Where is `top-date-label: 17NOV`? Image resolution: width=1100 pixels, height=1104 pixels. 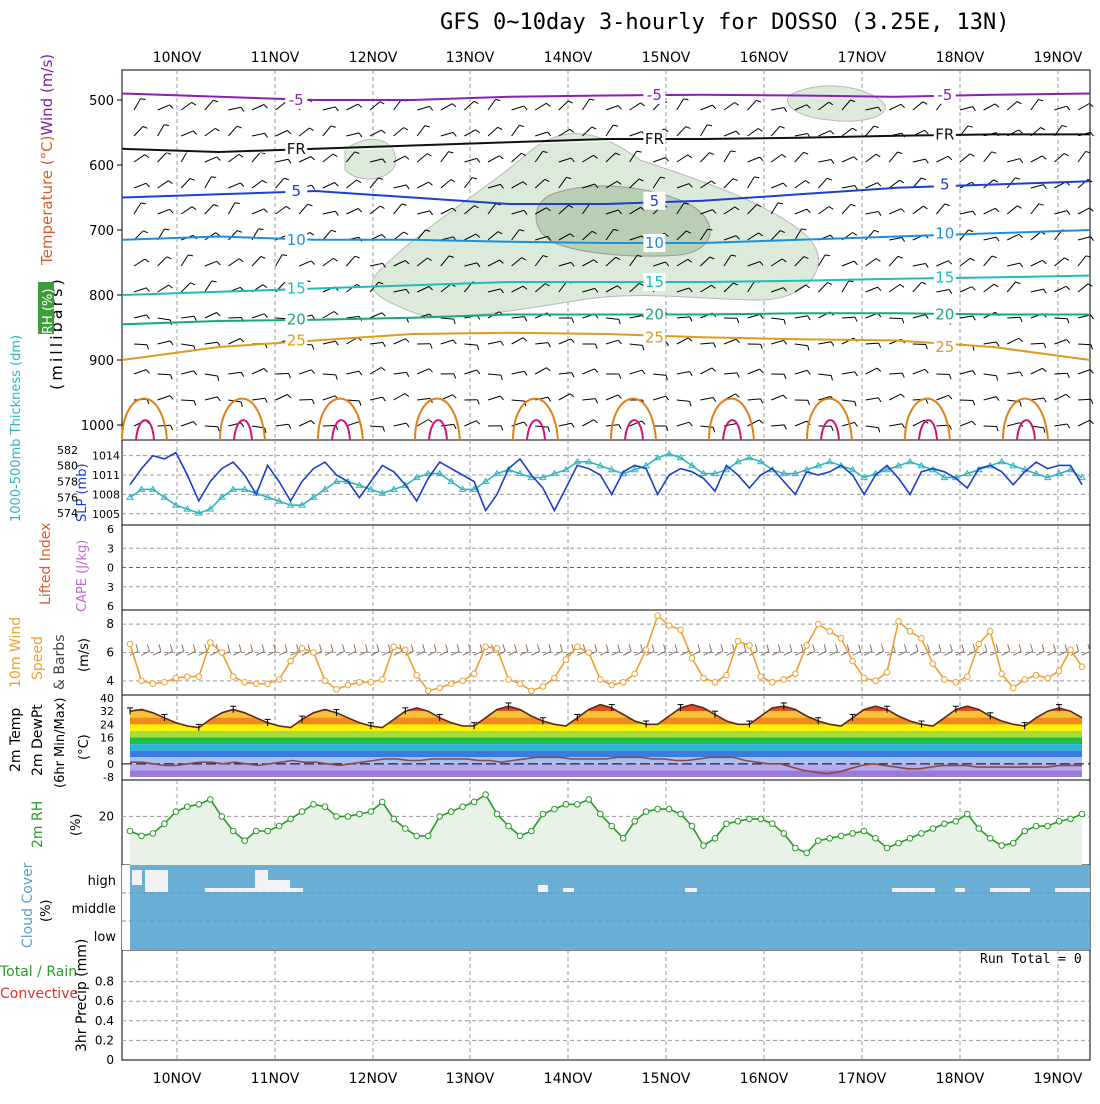 top-date-label: 17NOV is located at coordinates (862, 58).